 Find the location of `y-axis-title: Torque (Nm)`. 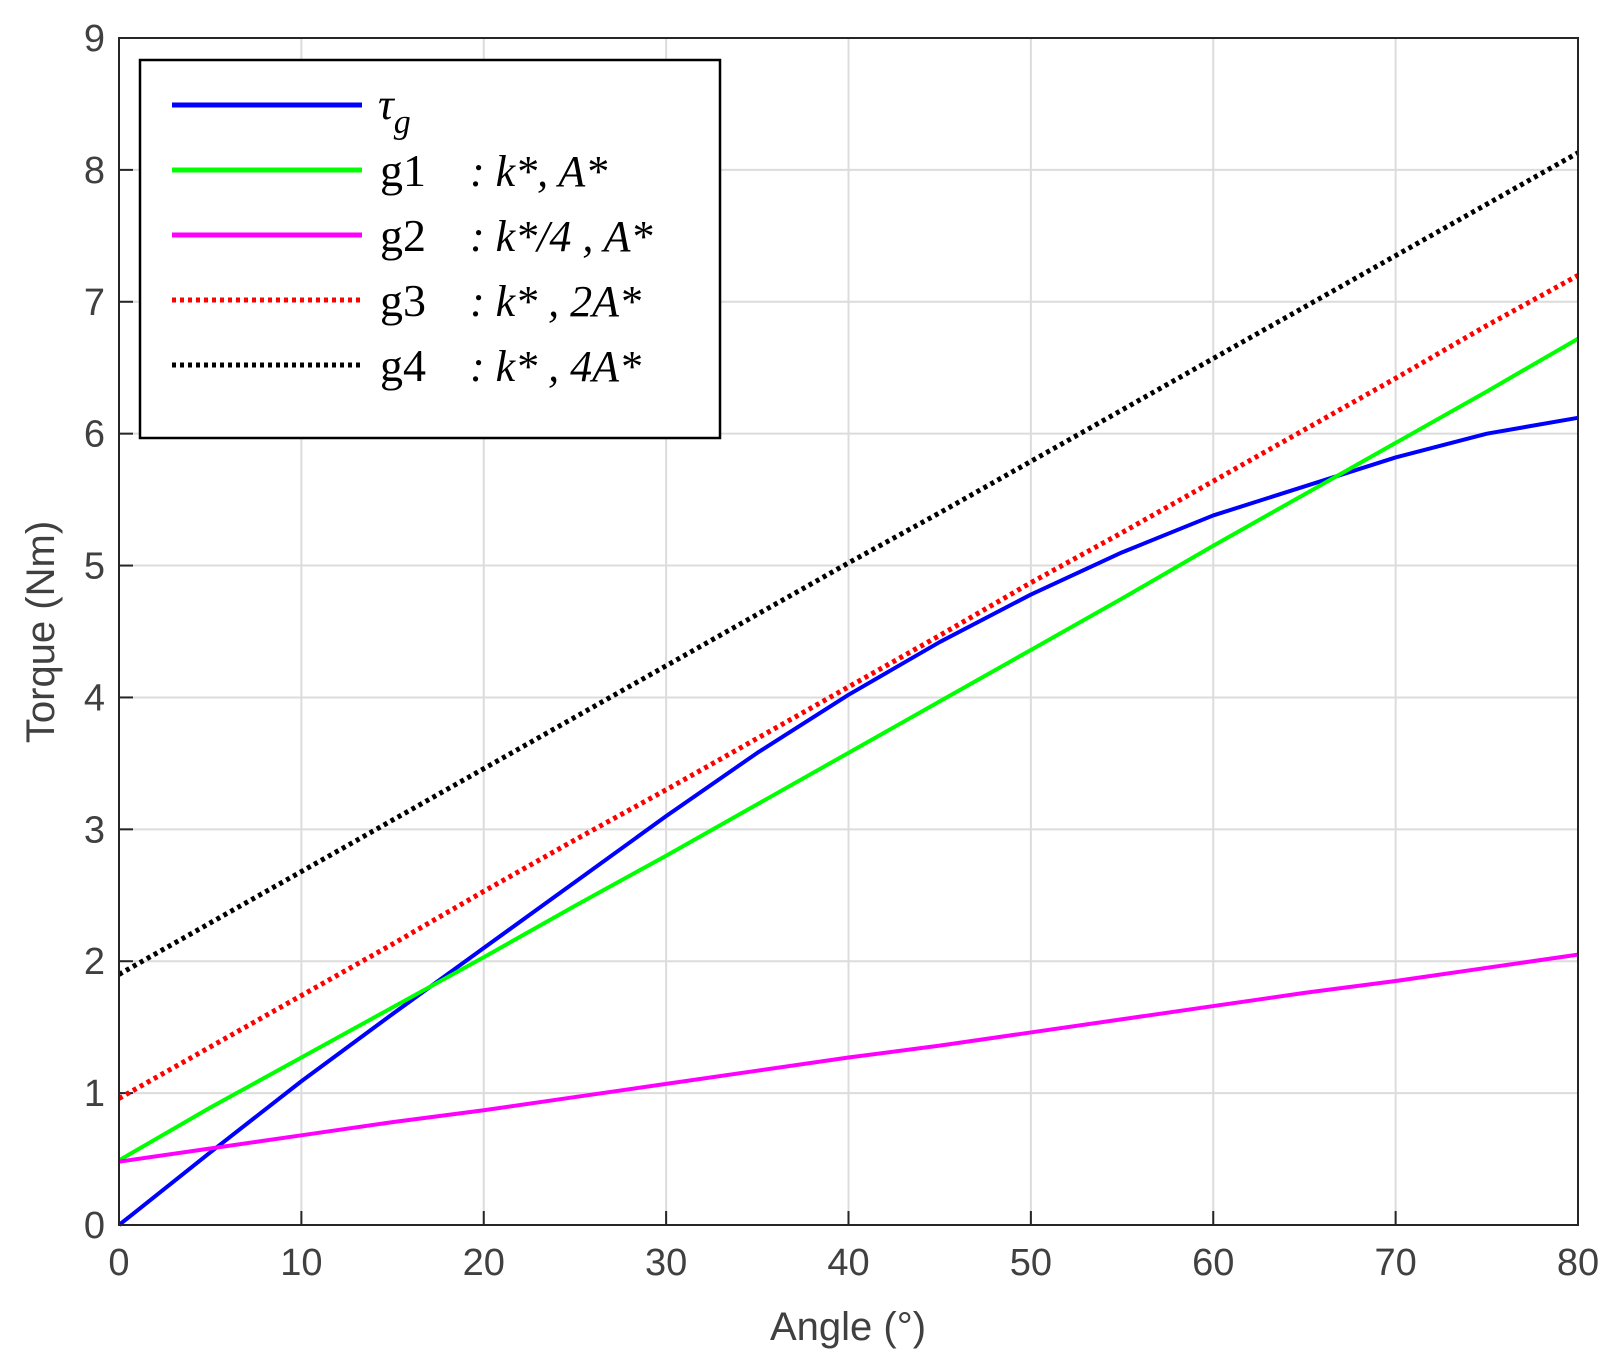

y-axis-title: Torque (Nm) is located at coordinates (41, 632).